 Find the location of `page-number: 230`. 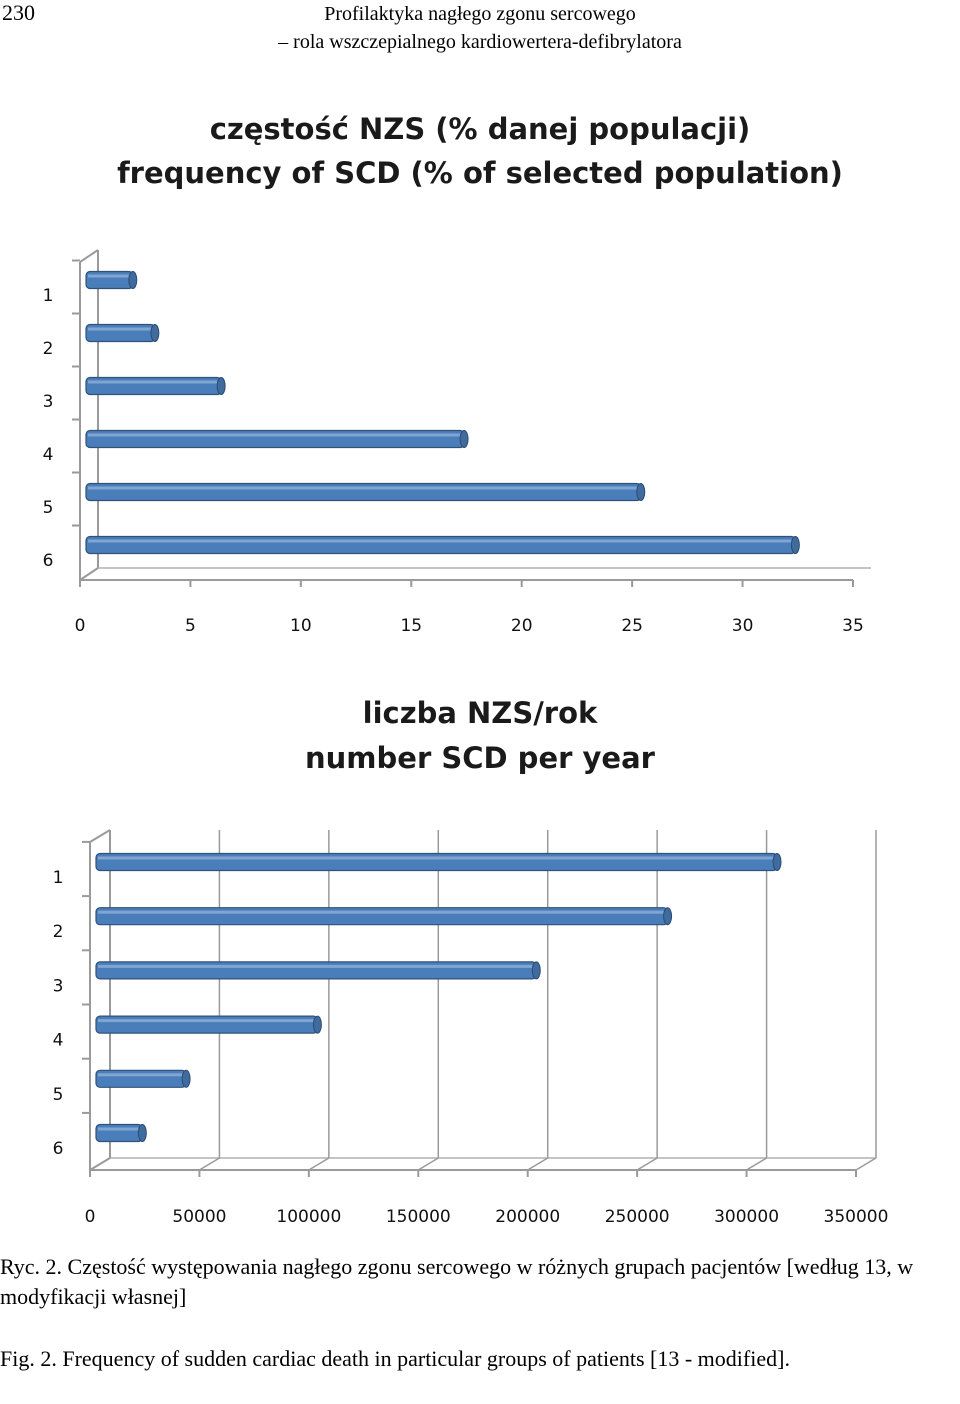

page-number: 230 is located at coordinates (18, 12).